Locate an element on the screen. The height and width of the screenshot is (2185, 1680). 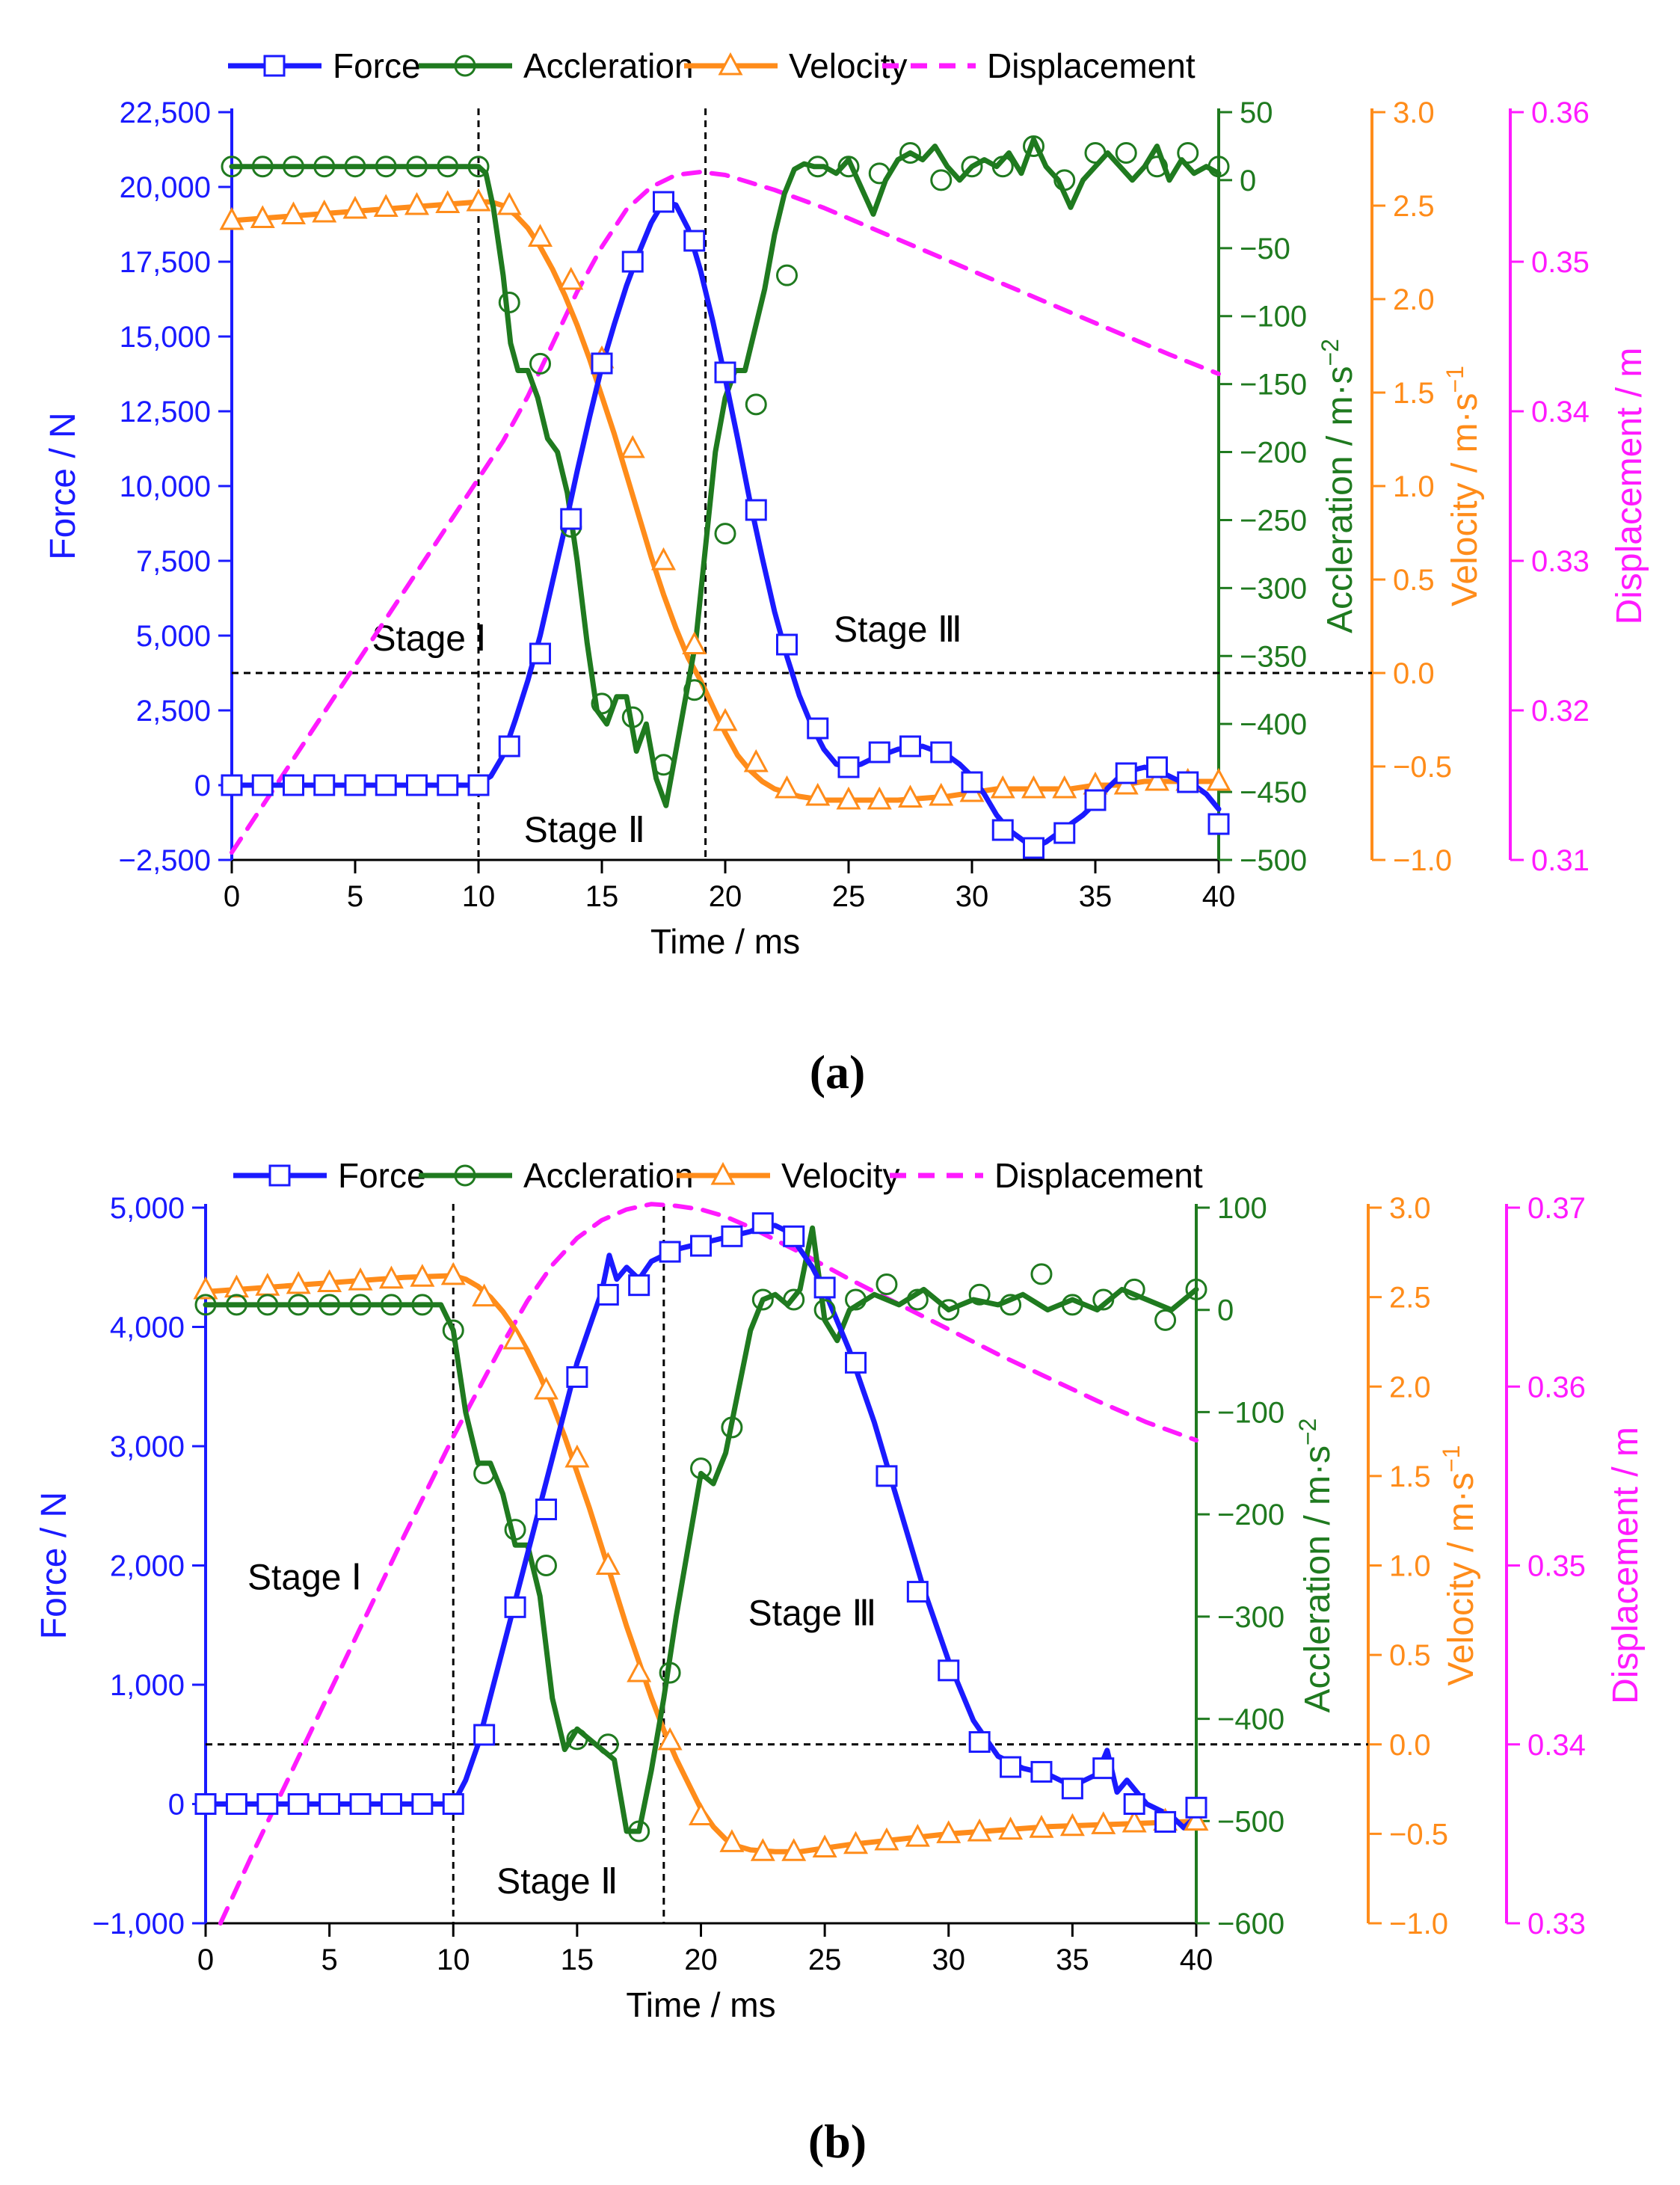
legend-marker-velocity is located at coordinates (730, 64).